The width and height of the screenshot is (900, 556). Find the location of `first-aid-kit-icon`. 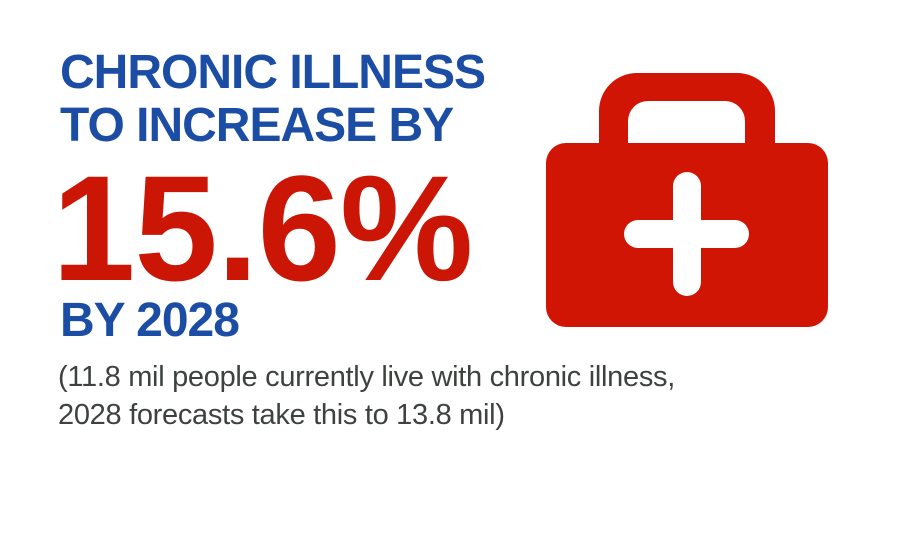

first-aid-kit-icon is located at coordinates (687, 200).